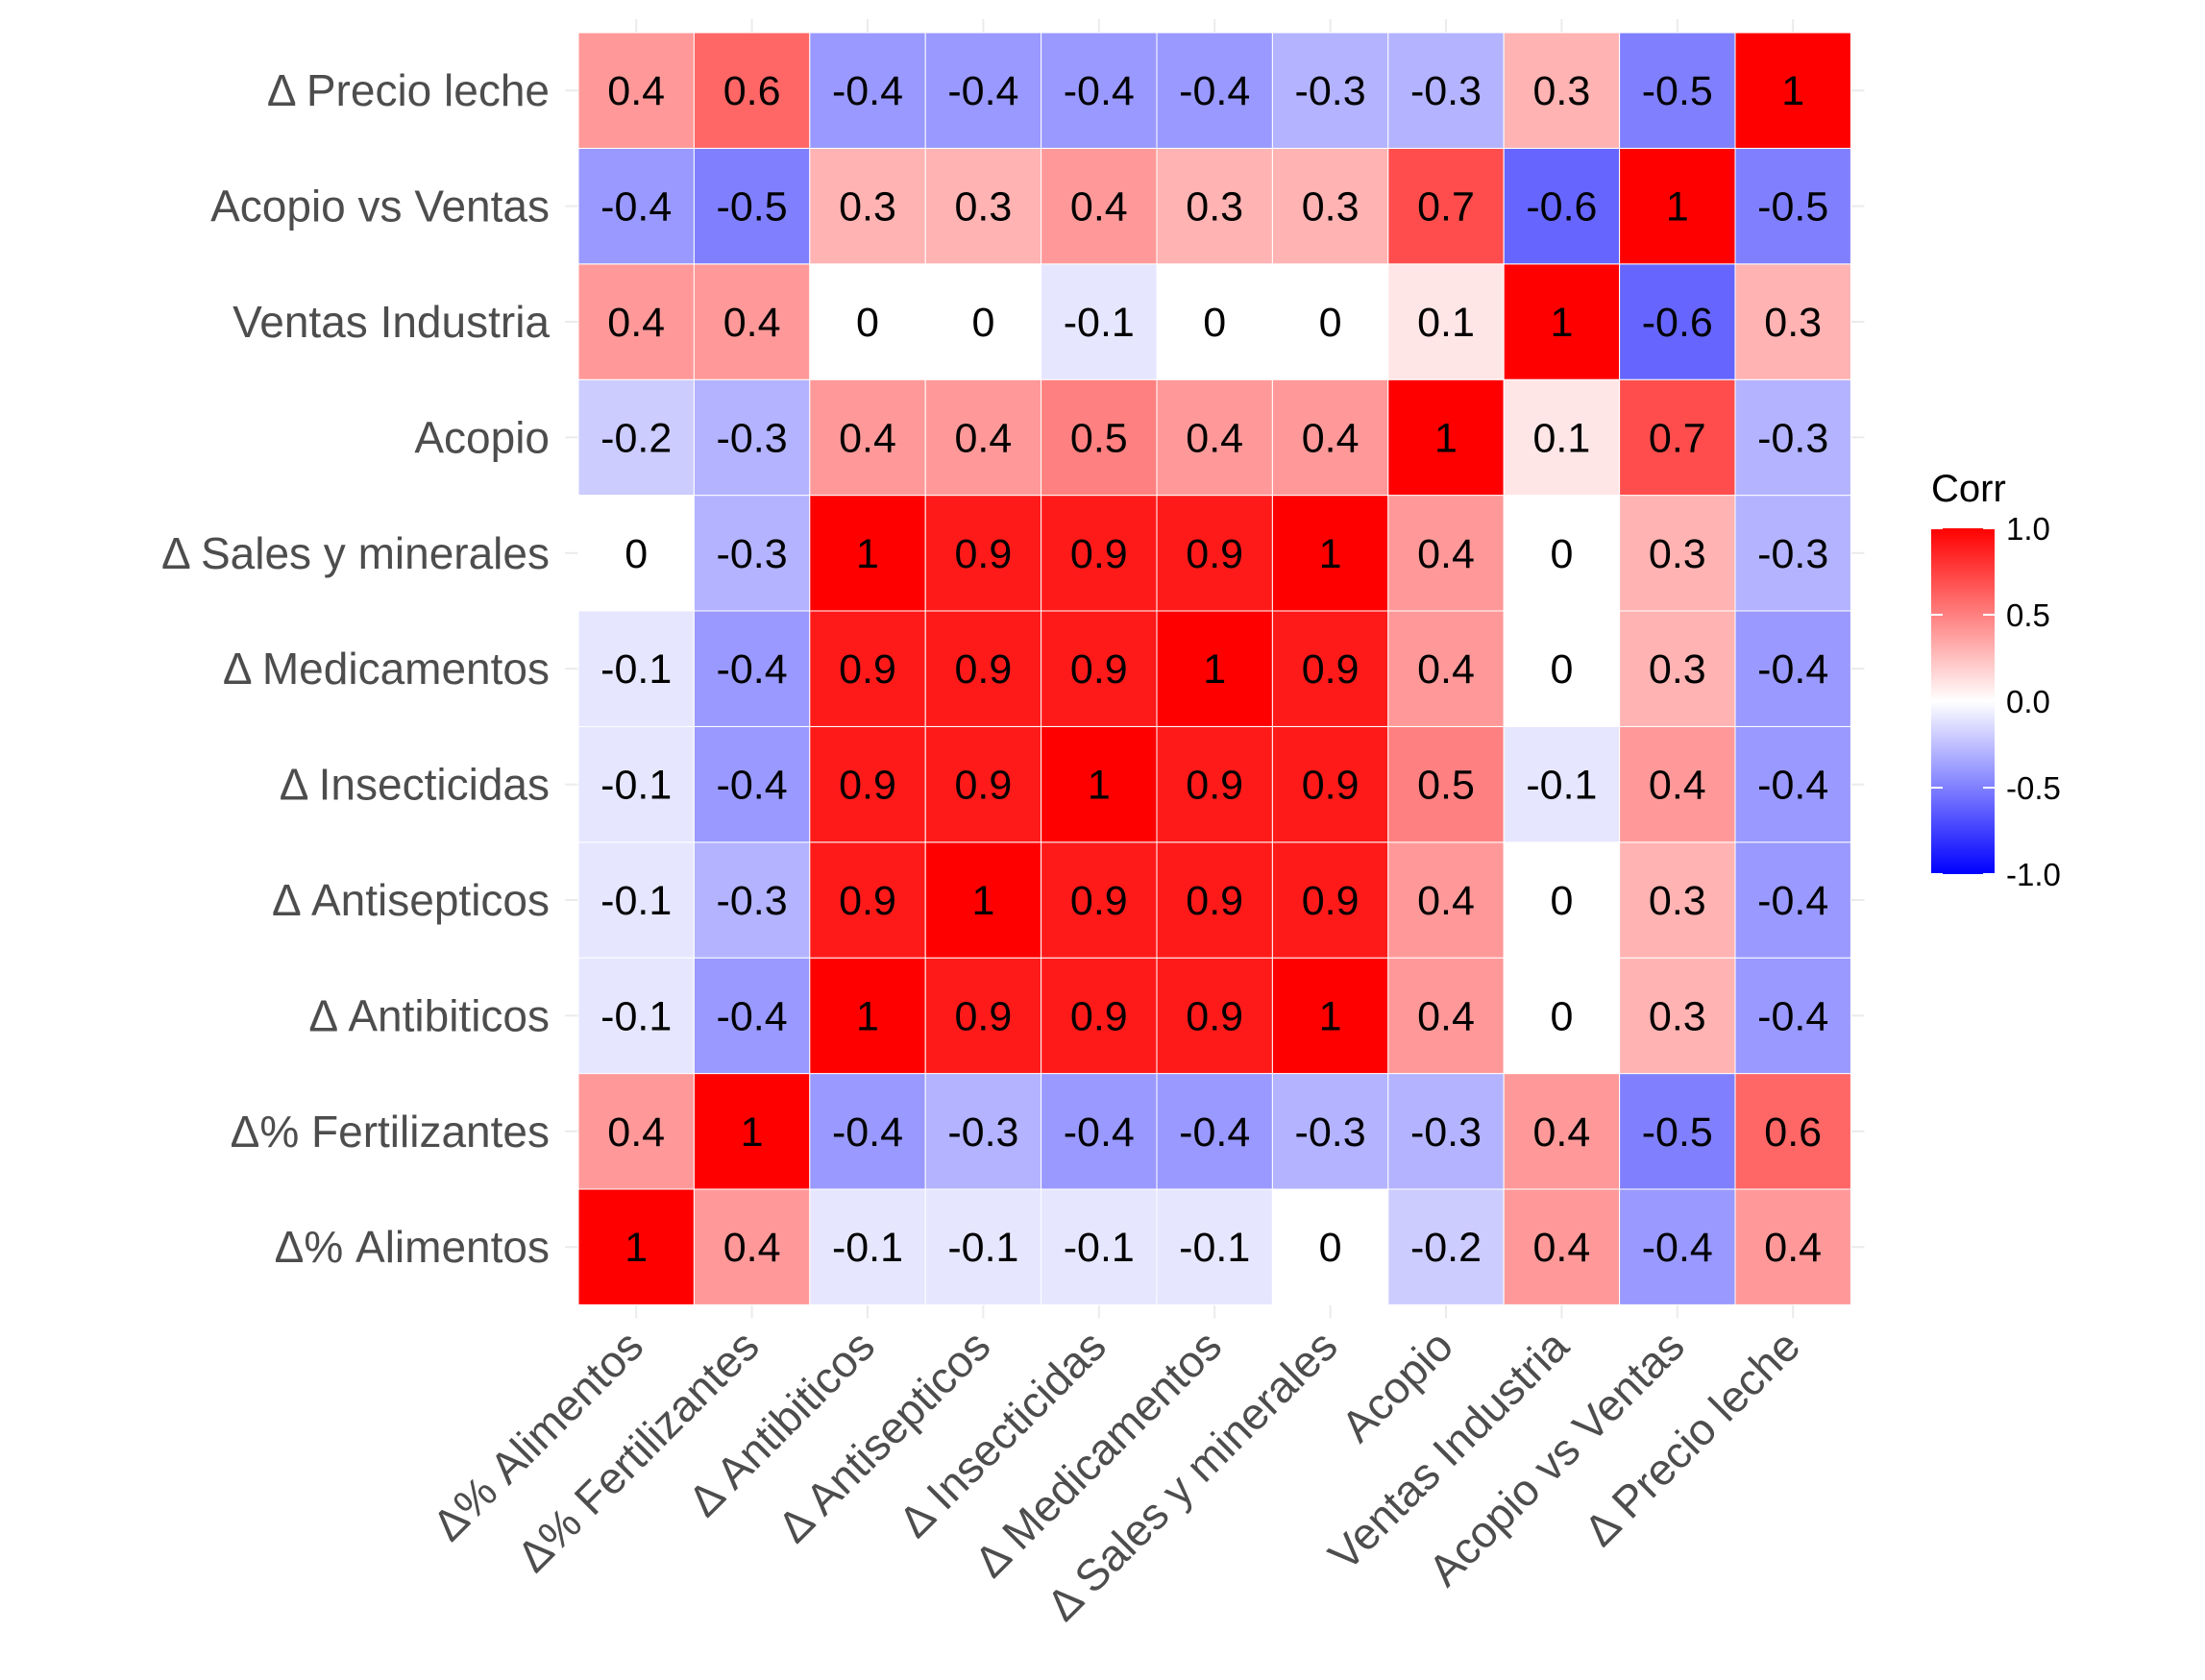 The image size is (2205, 1680). I want to click on cell-value-label: -0.6, so click(1561, 207).